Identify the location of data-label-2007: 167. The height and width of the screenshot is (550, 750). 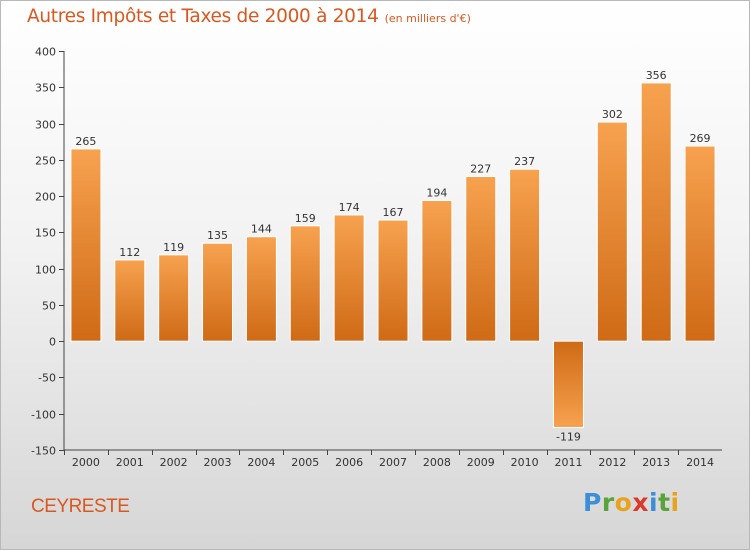
(393, 212).